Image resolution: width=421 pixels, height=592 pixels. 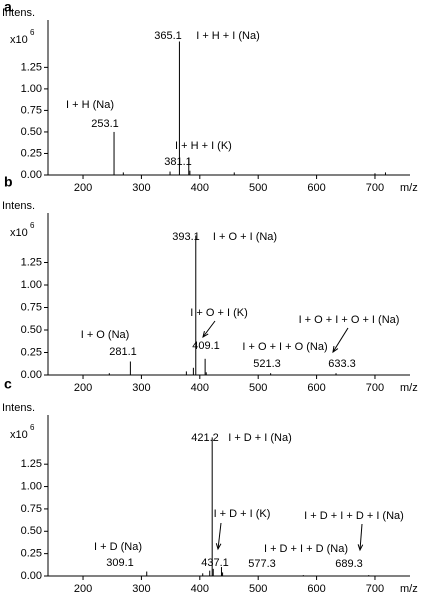 I want to click on peak-label: I + O + I + O + I (Na), so click(x=349, y=320).